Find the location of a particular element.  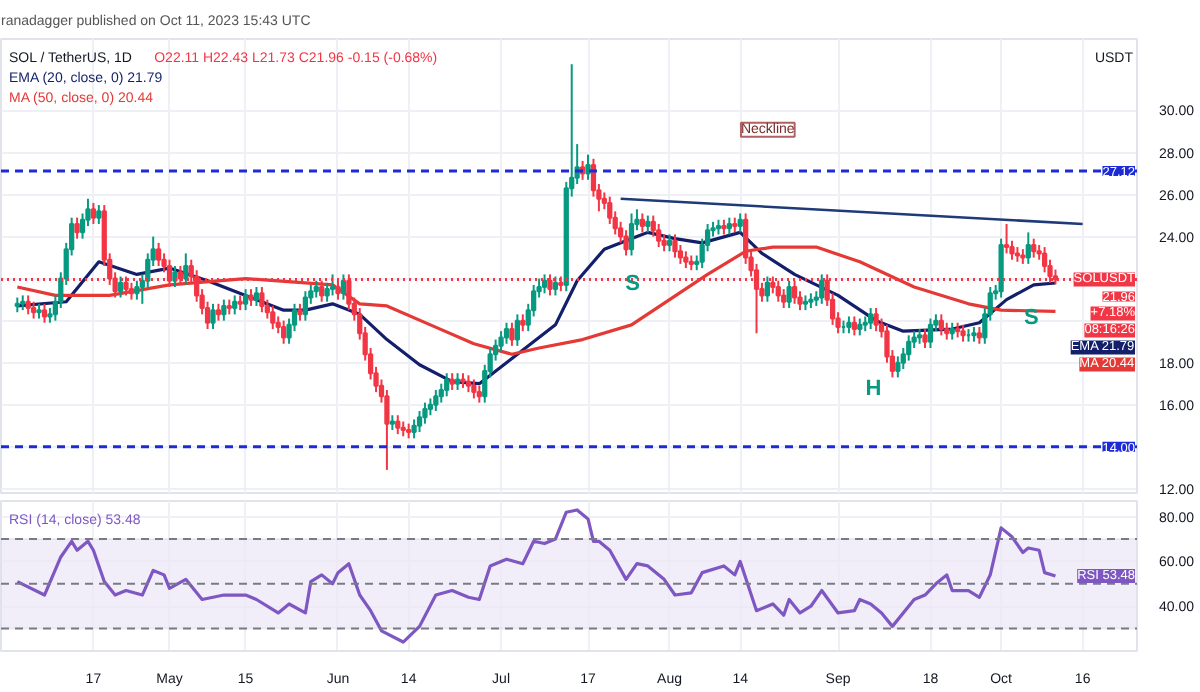

annotation: H is located at coordinates (873, 388).